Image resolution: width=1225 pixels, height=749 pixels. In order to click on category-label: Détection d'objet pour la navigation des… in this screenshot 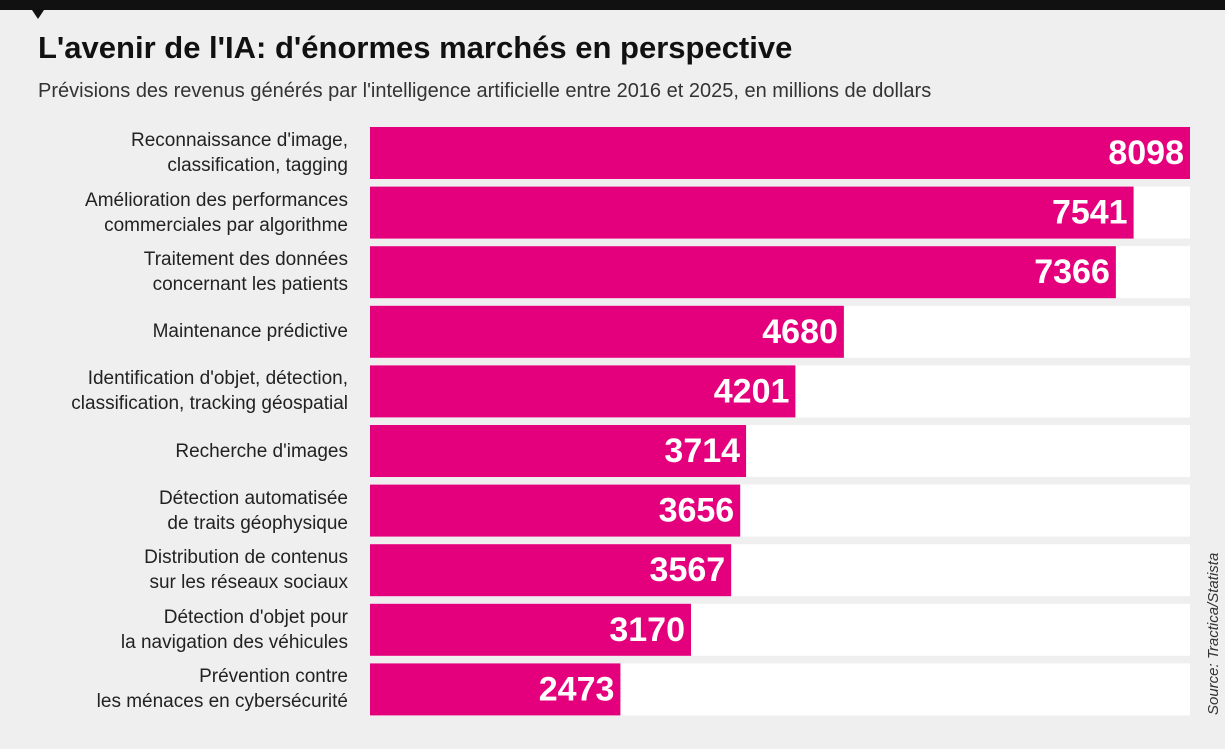, I will do `click(234, 629)`.